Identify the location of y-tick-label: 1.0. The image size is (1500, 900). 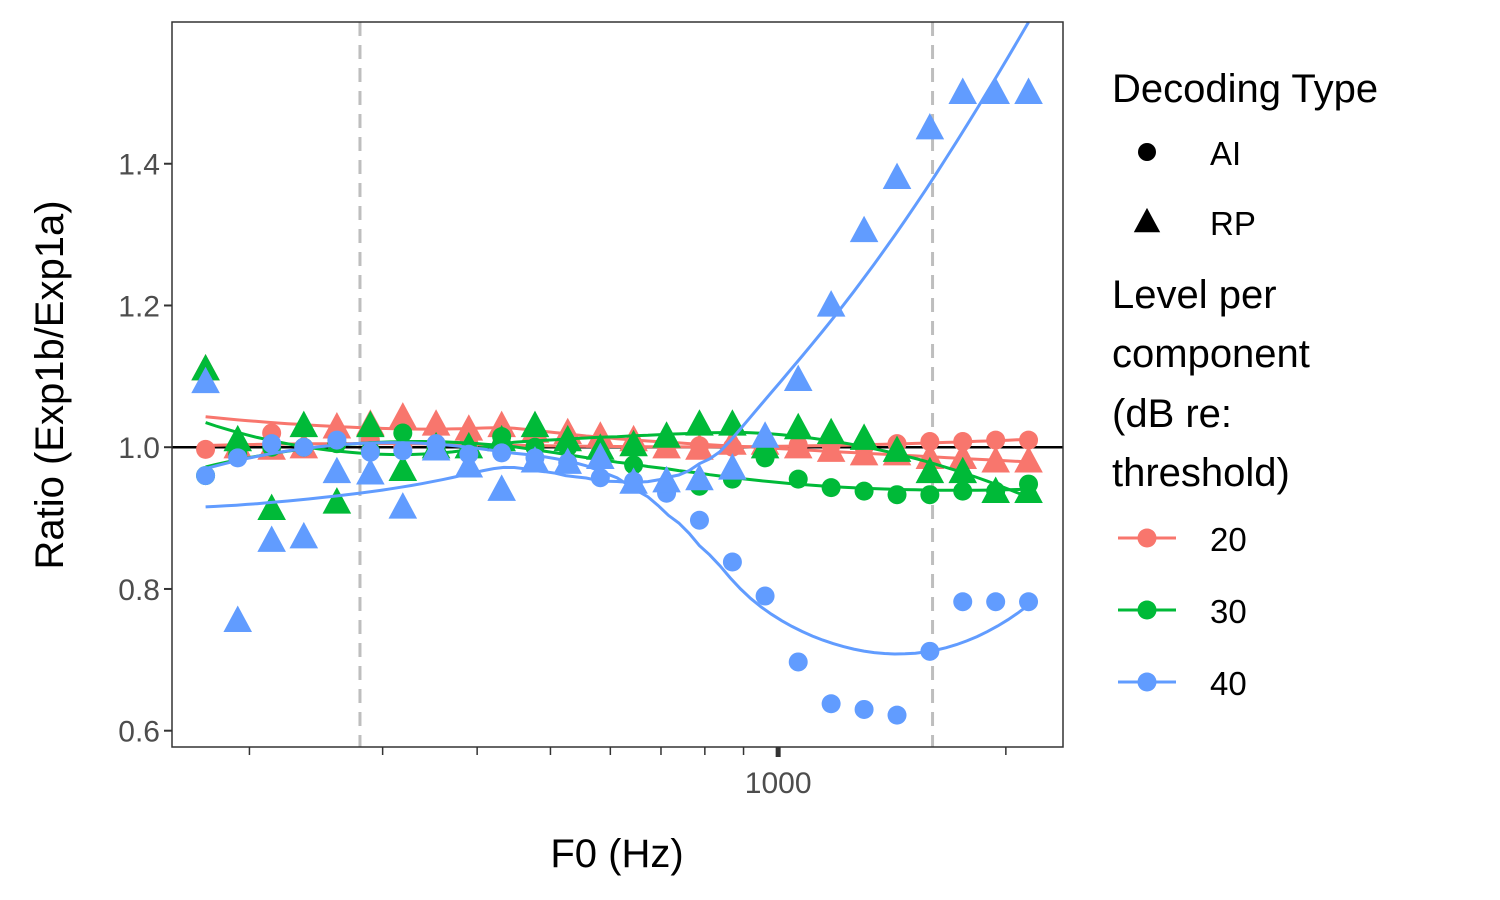
(139, 448).